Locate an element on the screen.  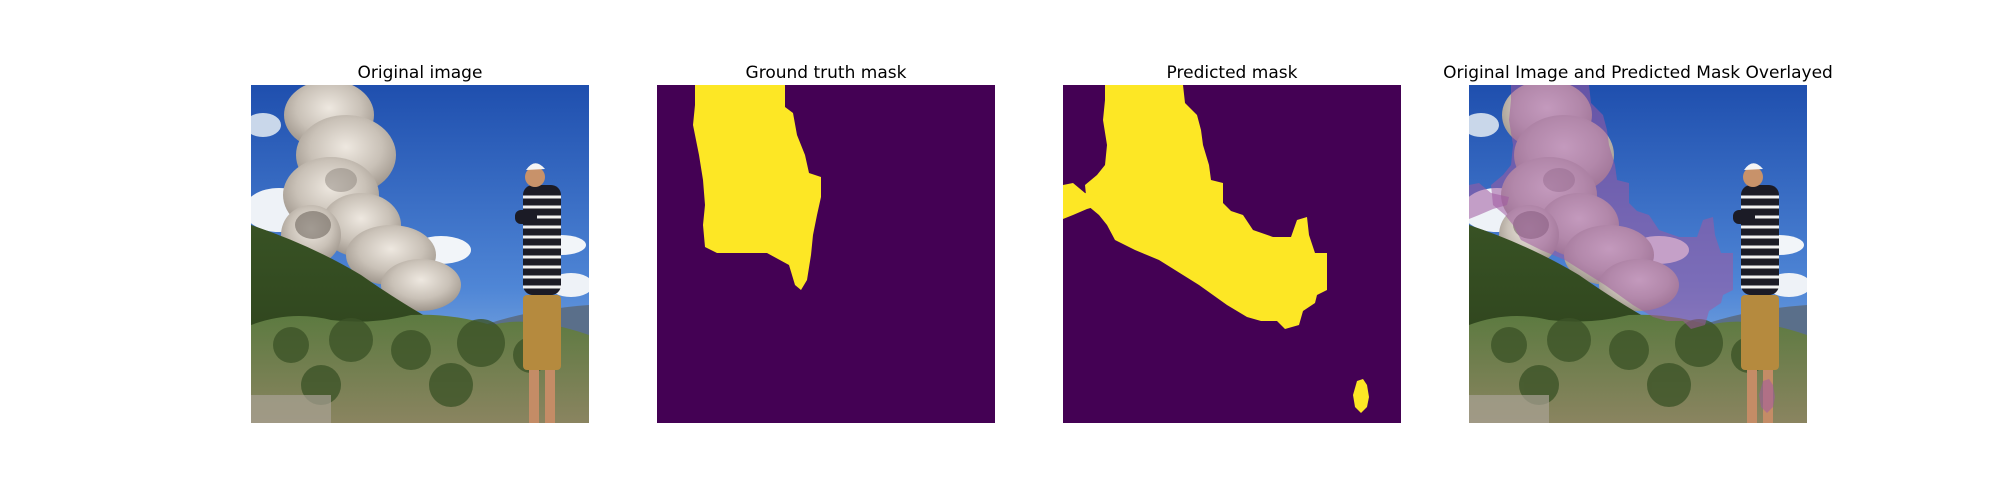
panel-title: Original image is located at coordinates (420, 73).